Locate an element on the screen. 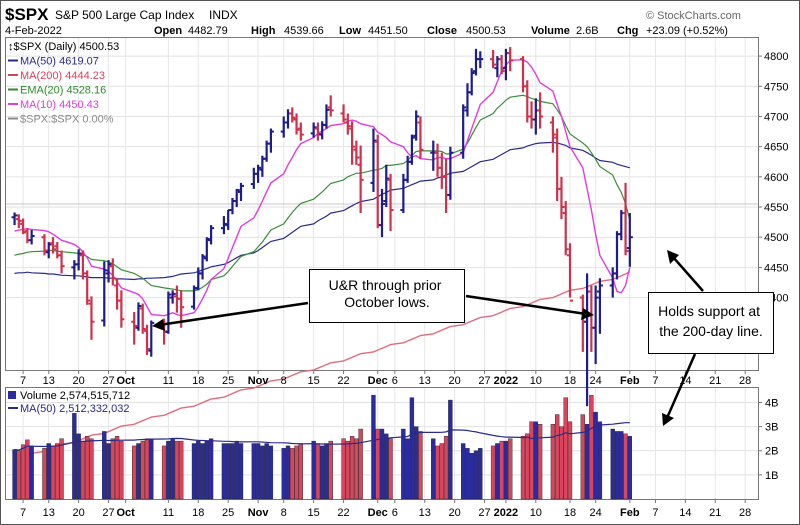  date-tick-label: 22 is located at coordinates (343, 513).